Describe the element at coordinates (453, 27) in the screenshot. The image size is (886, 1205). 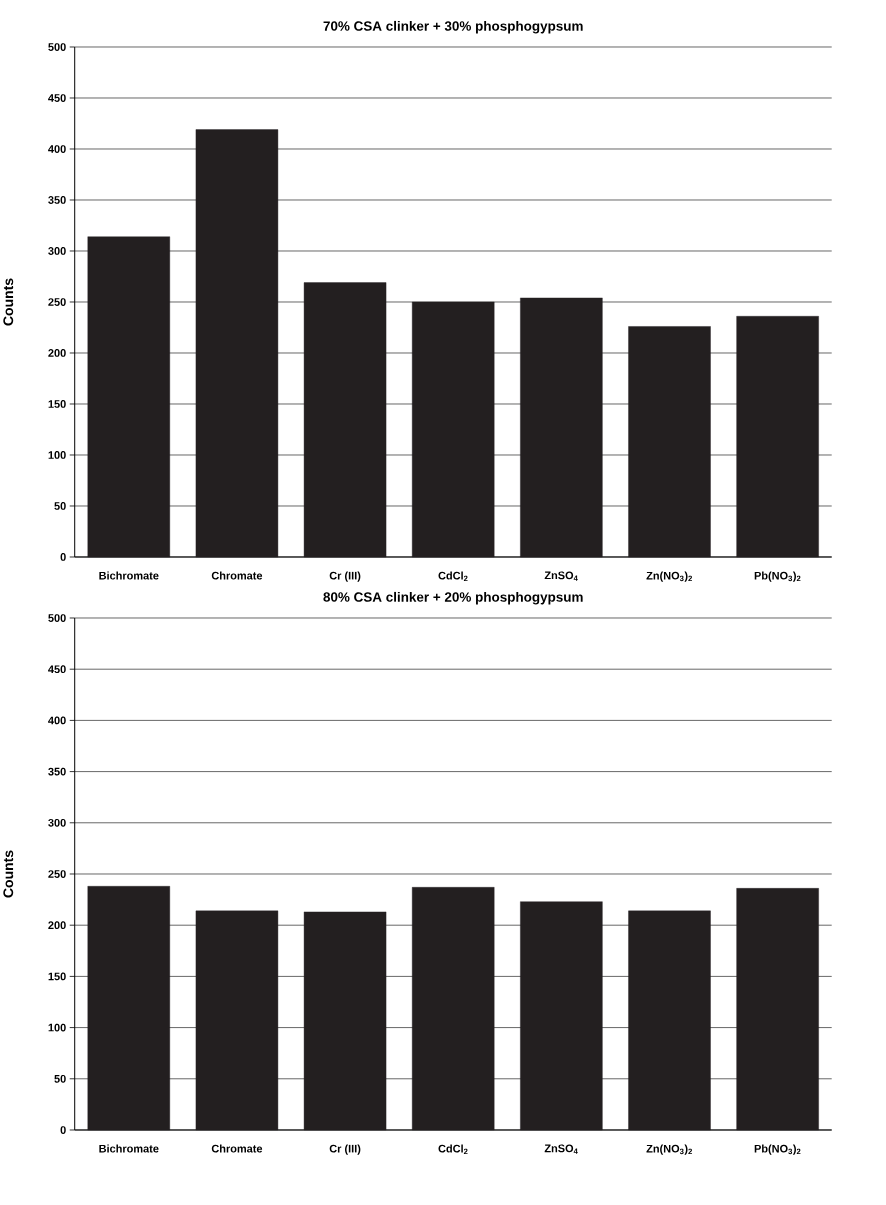
I see `chart-title: 70% CSA clinker + 30% phosphogypsum` at that location.